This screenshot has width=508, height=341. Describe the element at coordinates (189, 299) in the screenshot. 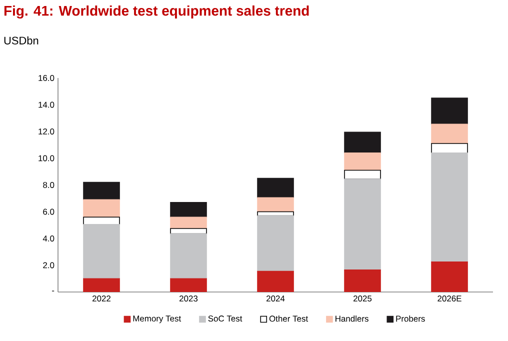

I see `x-tick-label: 2023` at that location.